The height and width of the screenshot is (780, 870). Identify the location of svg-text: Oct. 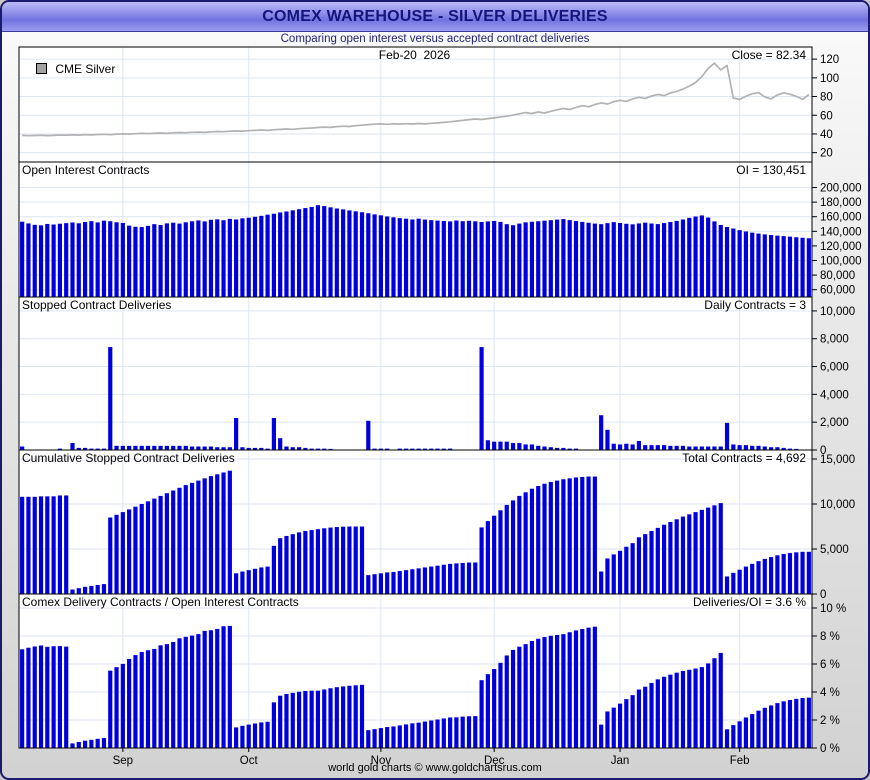
(249, 761).